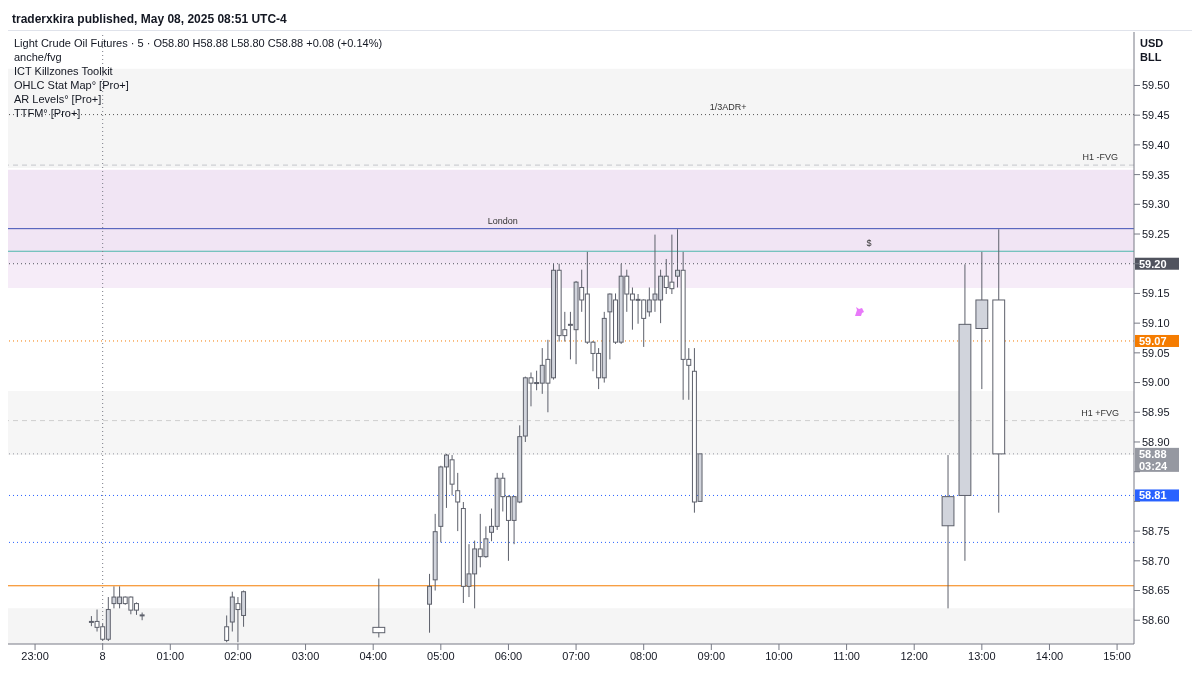 The height and width of the screenshot is (693, 1200). What do you see at coordinates (508, 655) in the screenshot?
I see `x-tick-label: 06:00` at bounding box center [508, 655].